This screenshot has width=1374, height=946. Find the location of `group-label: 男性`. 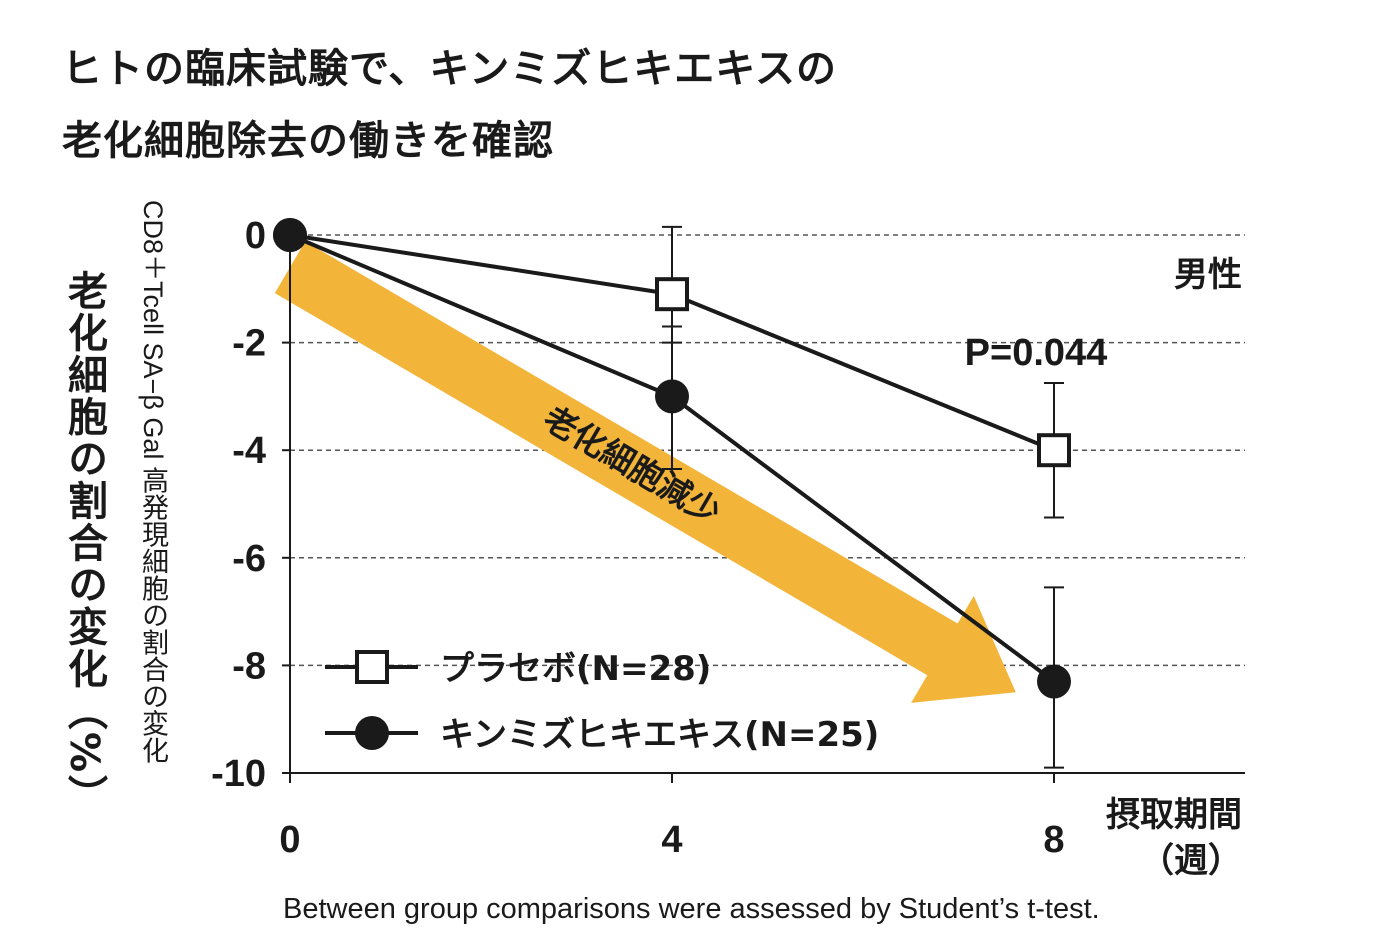

group-label: 男性 is located at coordinates (1208, 275).